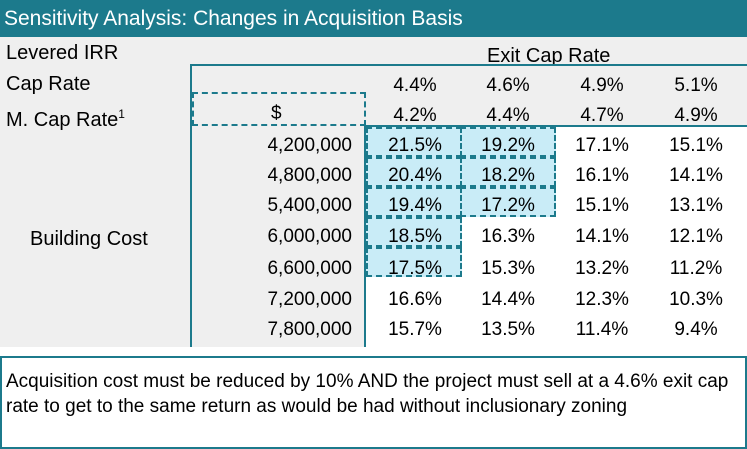  I want to click on building-cost-value: 4,200,000, so click(309, 145).